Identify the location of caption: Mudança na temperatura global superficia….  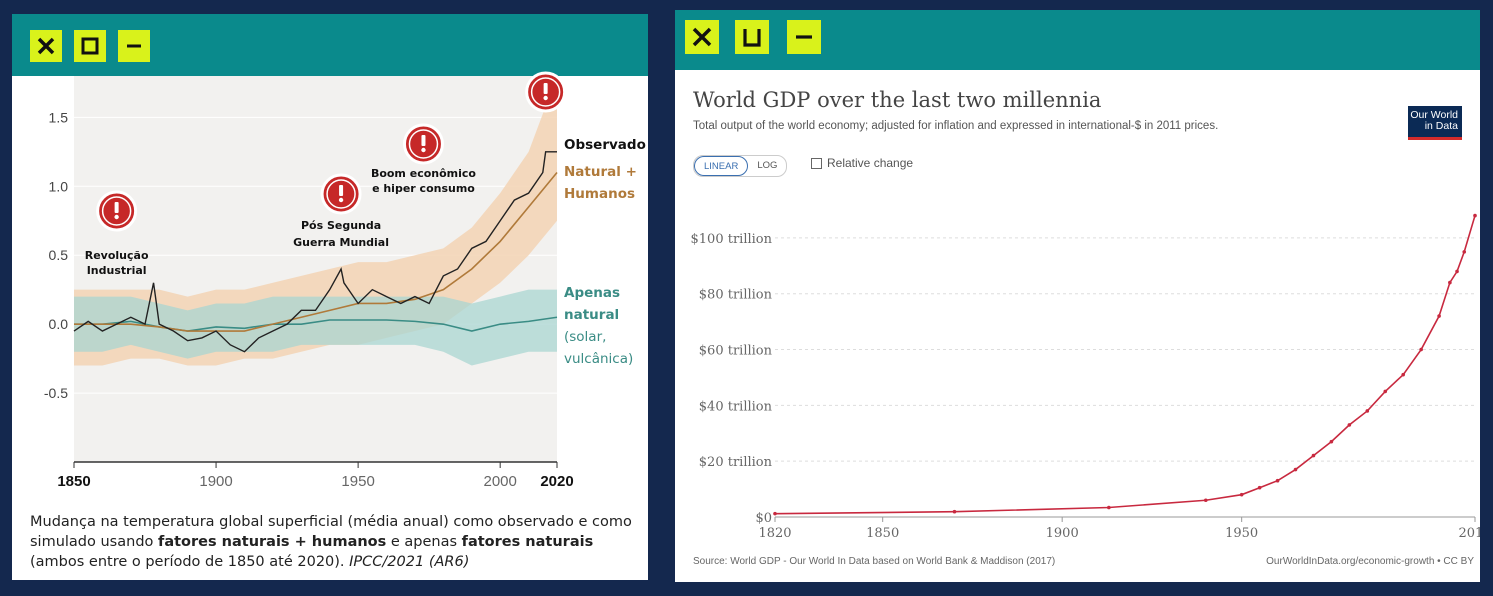
(335, 542).